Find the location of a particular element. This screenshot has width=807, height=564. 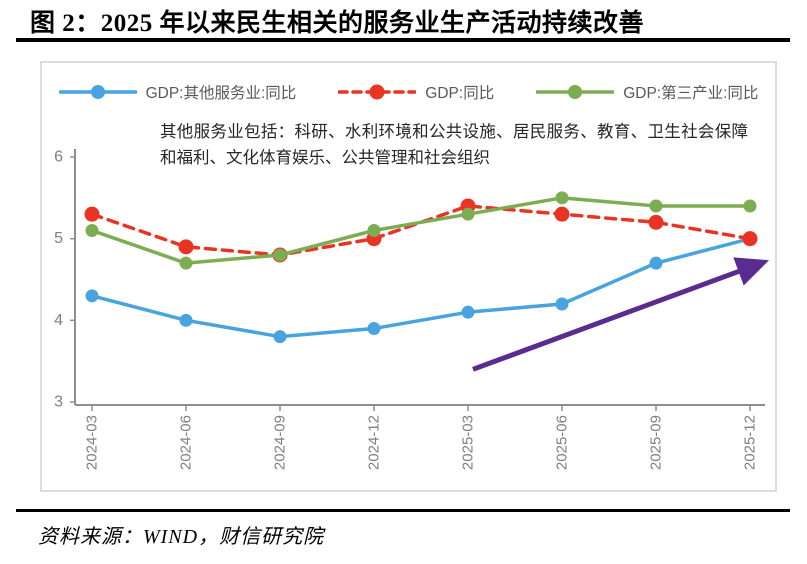

figure-title: 图 2：2025 年以来民生相关的服务业生产活动持续改善 is located at coordinates (337, 23).